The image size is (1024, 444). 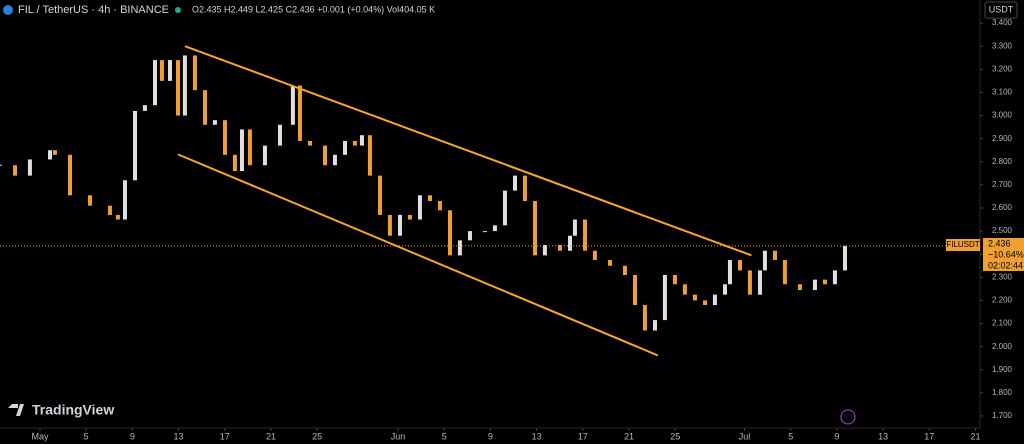 What do you see at coordinates (1002, 369) in the screenshot?
I see `y-tick-label: 1.900` at bounding box center [1002, 369].